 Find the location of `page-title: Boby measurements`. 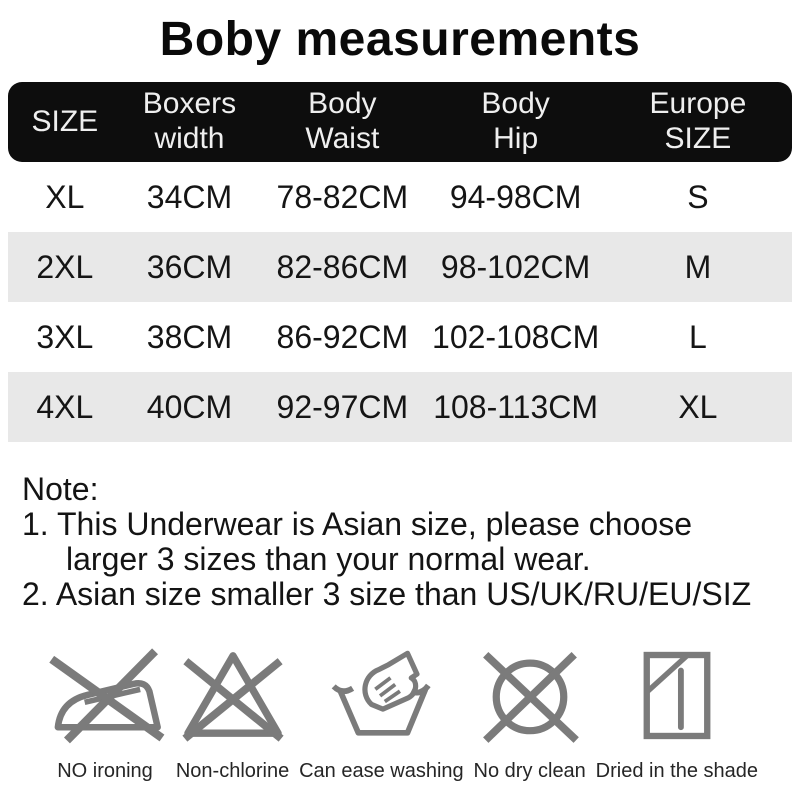

page-title: Boby measurements is located at coordinates (400, 39).